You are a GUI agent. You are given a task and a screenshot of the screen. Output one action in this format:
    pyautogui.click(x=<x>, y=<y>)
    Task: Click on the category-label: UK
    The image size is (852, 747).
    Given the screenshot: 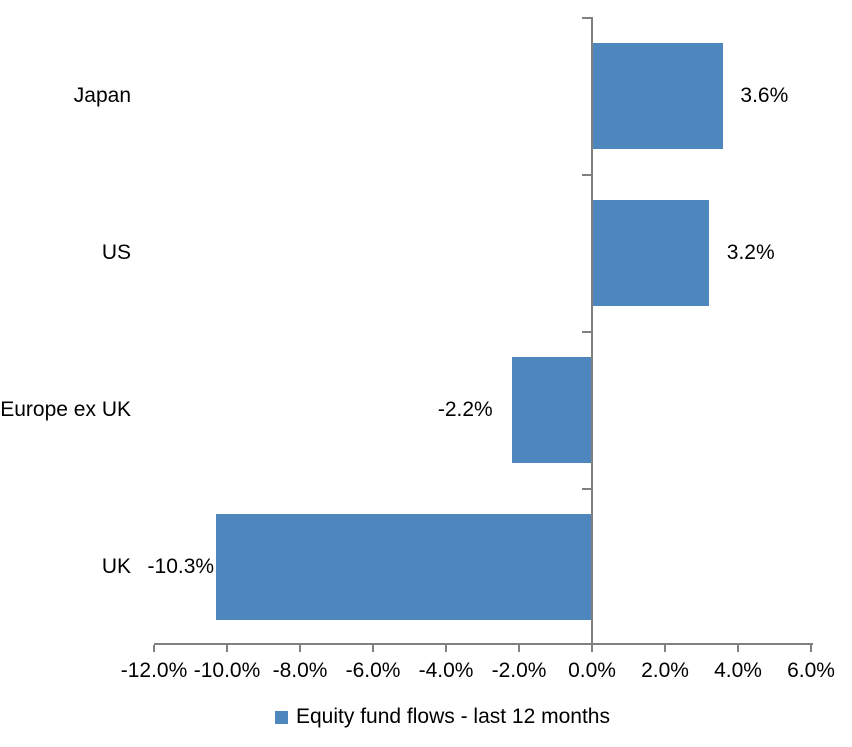 What is the action you would take?
    pyautogui.click(x=116, y=566)
    